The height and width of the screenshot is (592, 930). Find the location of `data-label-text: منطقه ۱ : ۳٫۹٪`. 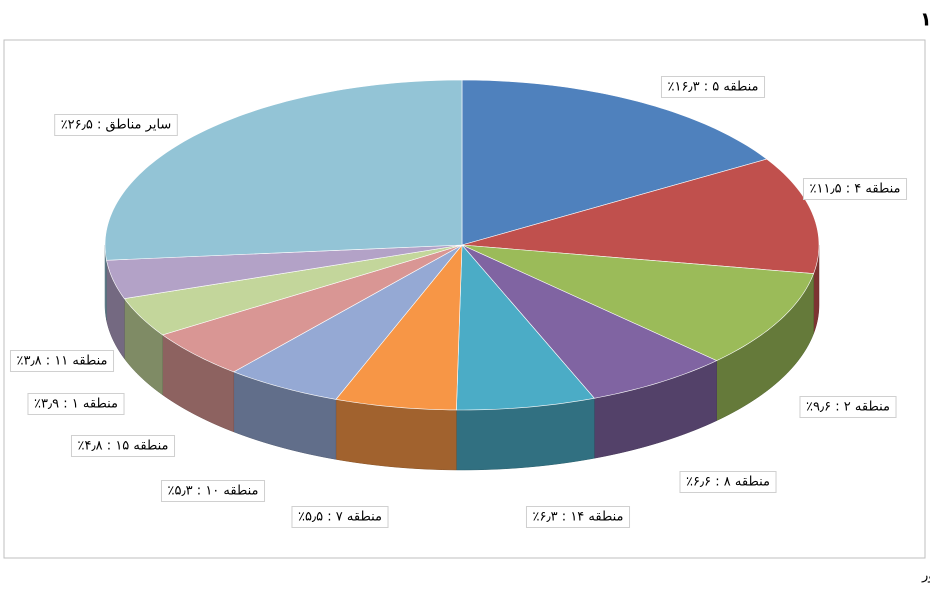

data-label-text: منطقه ۱ : ۳٫۹٪ is located at coordinates (76, 404).